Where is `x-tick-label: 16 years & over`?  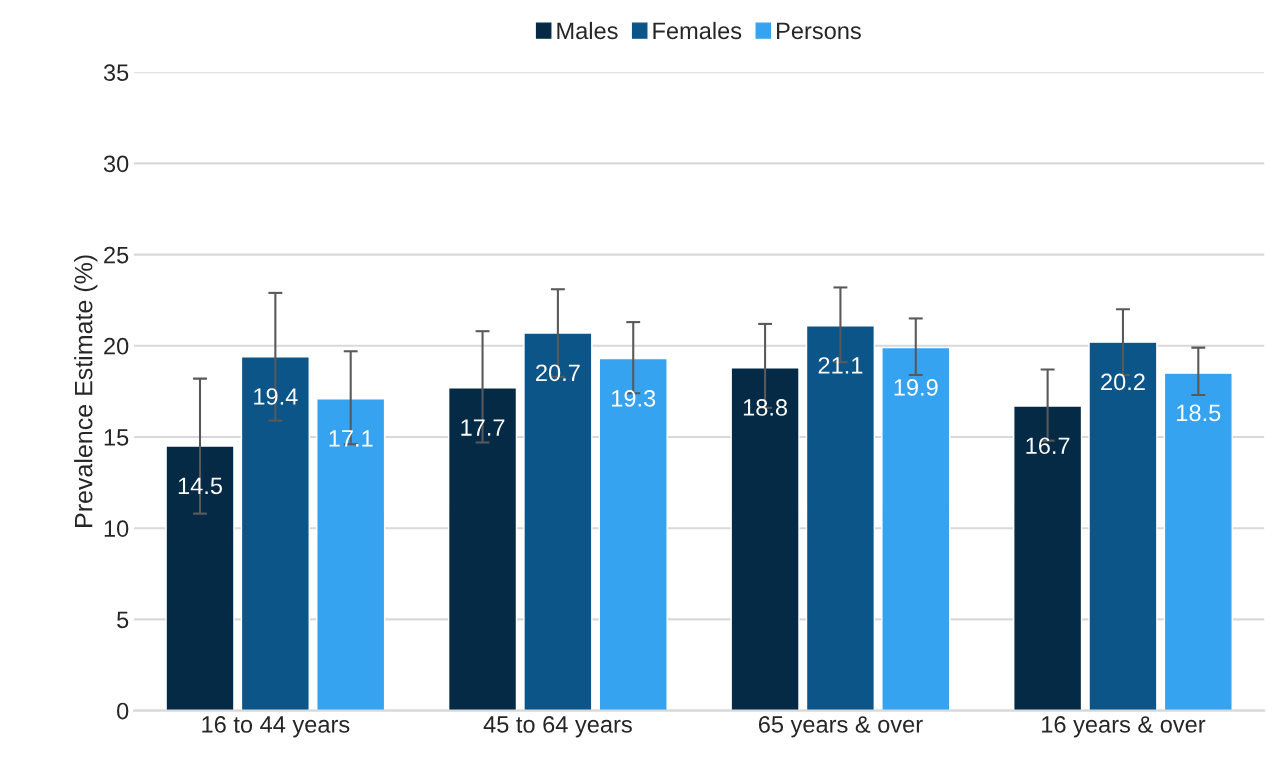 x-tick-label: 16 years & over is located at coordinates (1124, 727).